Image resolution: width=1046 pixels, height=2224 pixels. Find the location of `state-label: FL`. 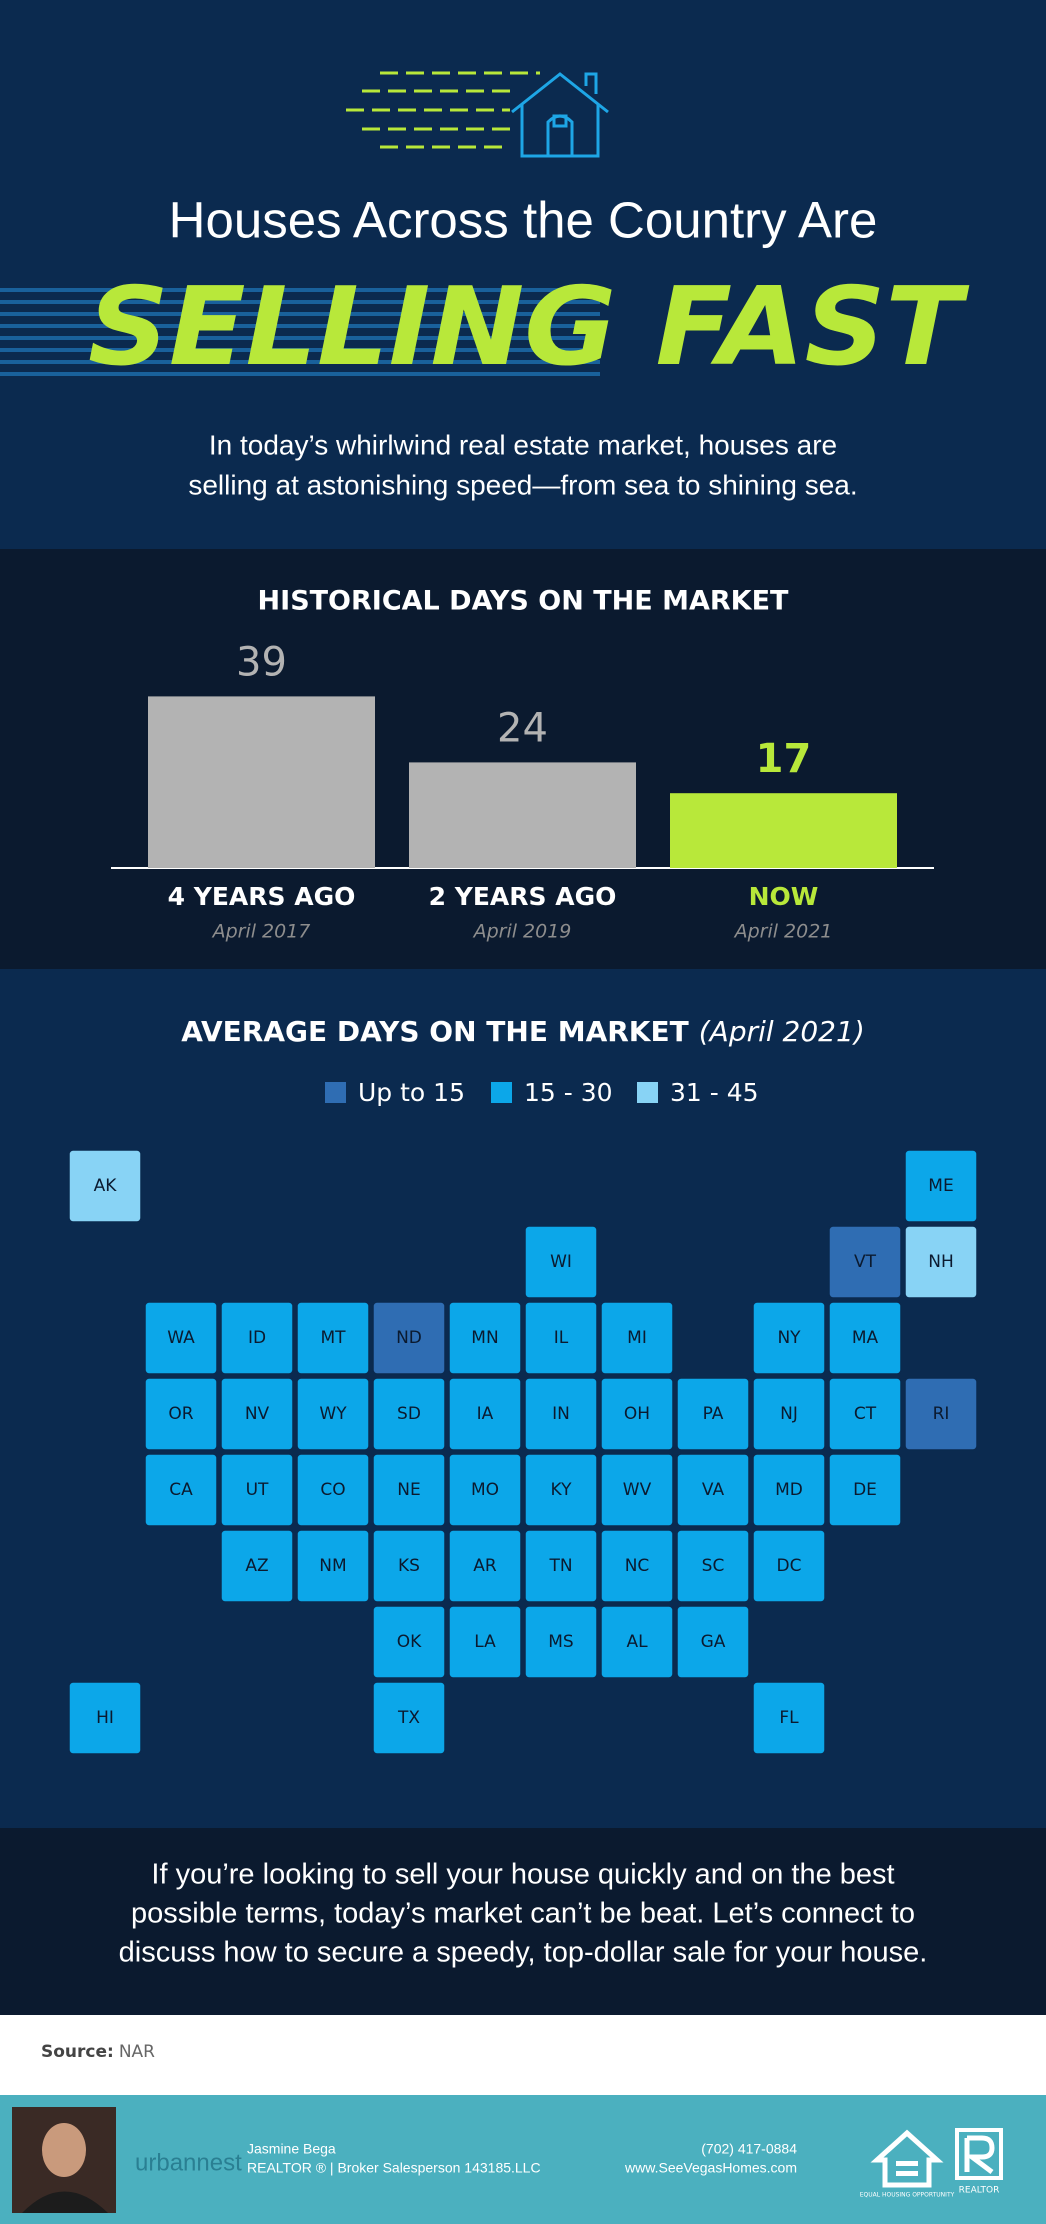

state-label: FL is located at coordinates (789, 1718).